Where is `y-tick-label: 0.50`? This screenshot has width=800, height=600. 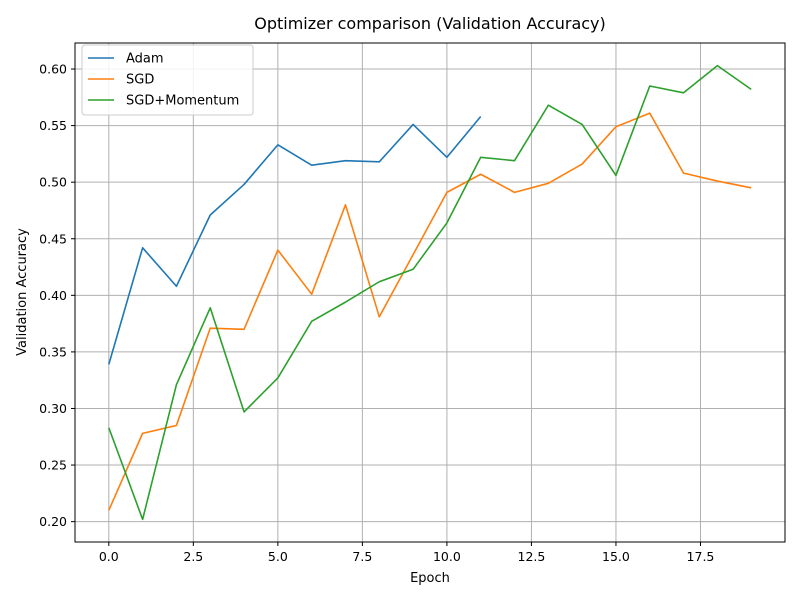 y-tick-label: 0.50 is located at coordinates (53, 182).